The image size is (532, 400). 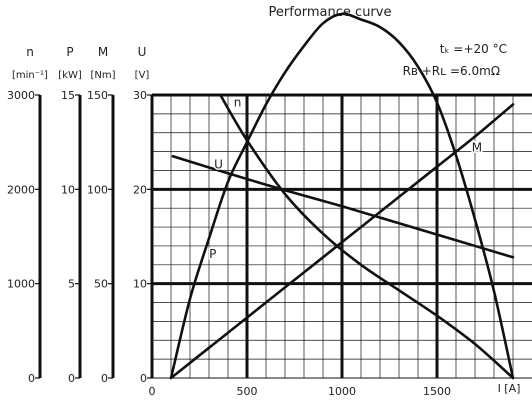 I want to click on y-tick-label-P: 10, so click(x=68, y=189).